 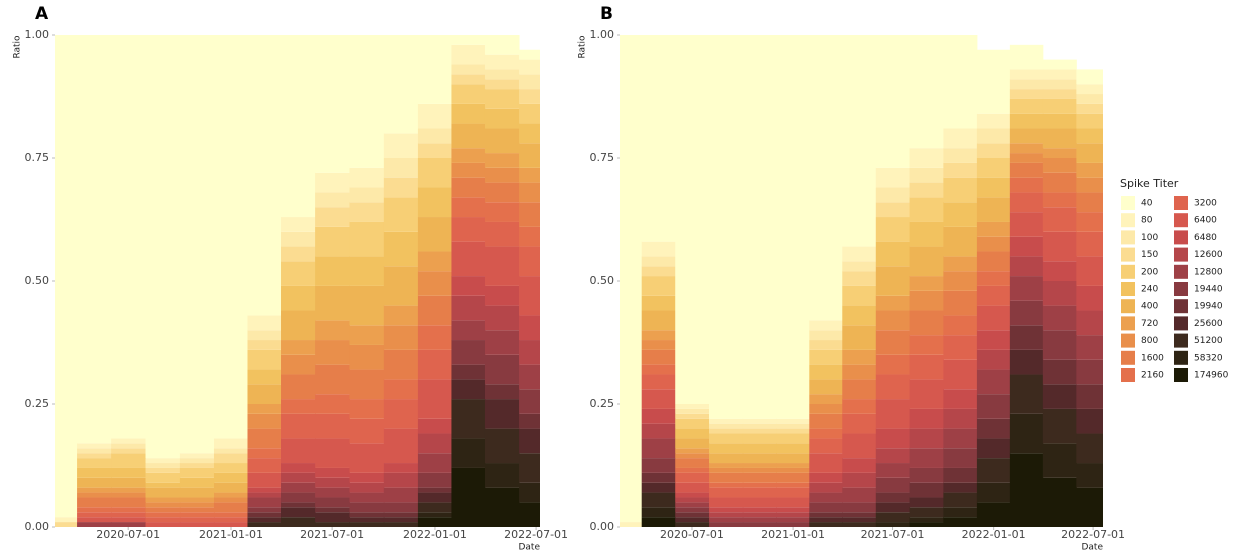 I want to click on y-tick-label: 0.25, so click(x=37, y=403).